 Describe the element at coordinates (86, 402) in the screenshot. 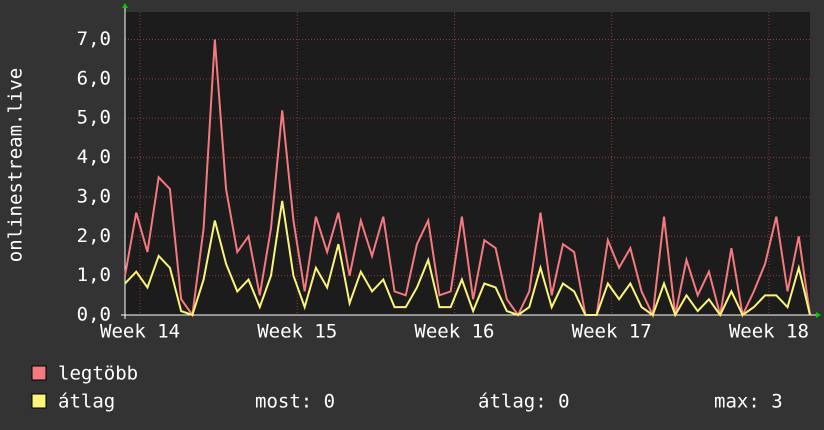

I see `legend-label: átlag` at that location.